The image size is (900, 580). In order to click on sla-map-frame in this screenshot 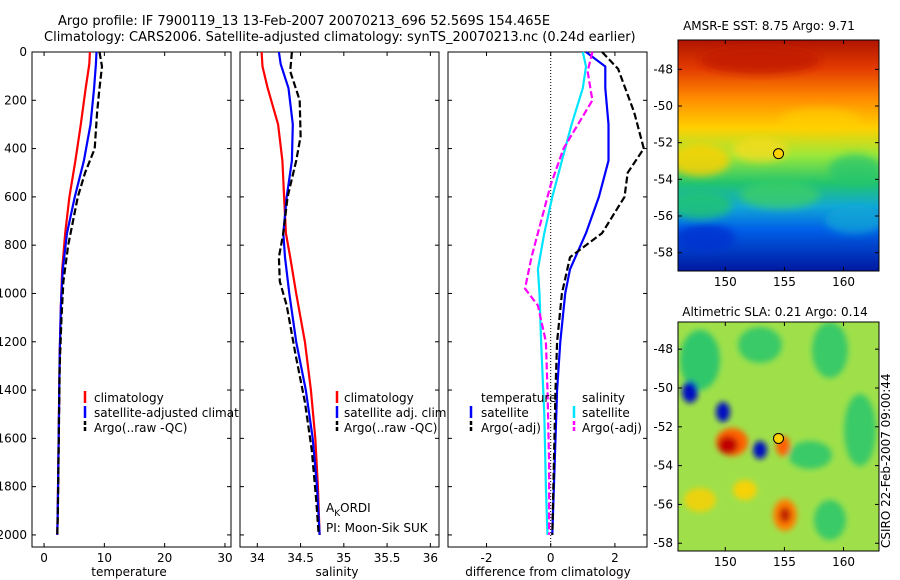, I will do `click(778, 436)`.